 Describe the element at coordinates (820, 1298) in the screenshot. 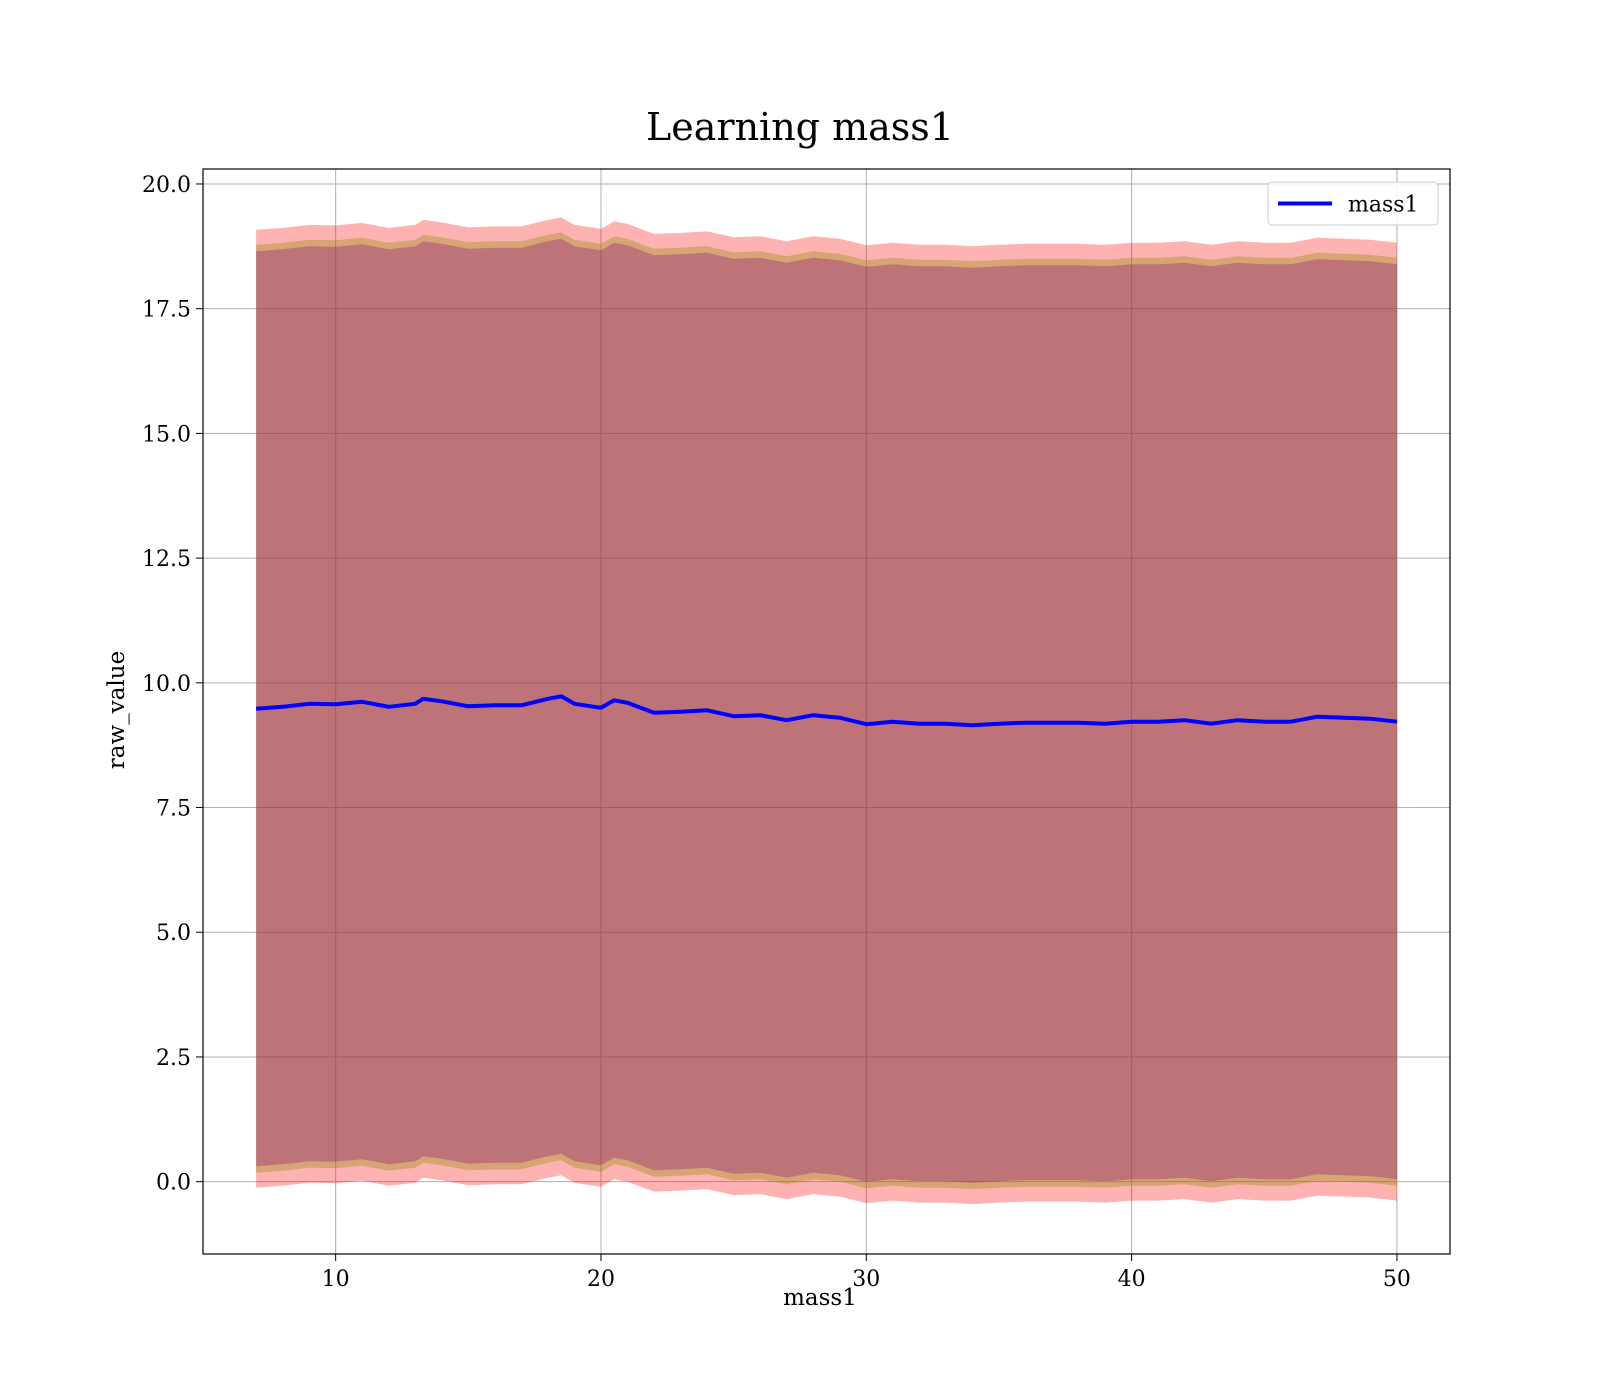

I see `x-axis-label: mass1` at that location.